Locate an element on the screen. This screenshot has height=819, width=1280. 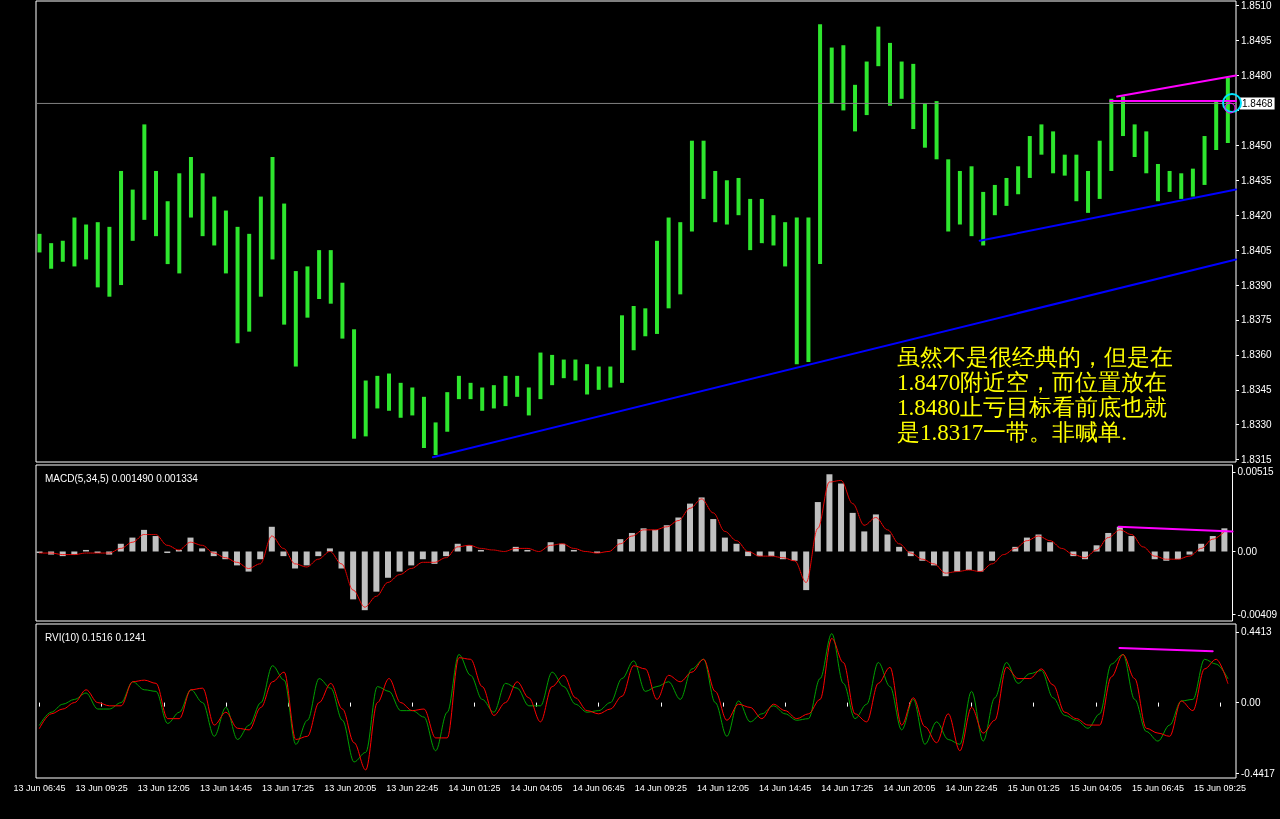
x-tick-label: 14 Jun 20:05 is located at coordinates (909, 787).